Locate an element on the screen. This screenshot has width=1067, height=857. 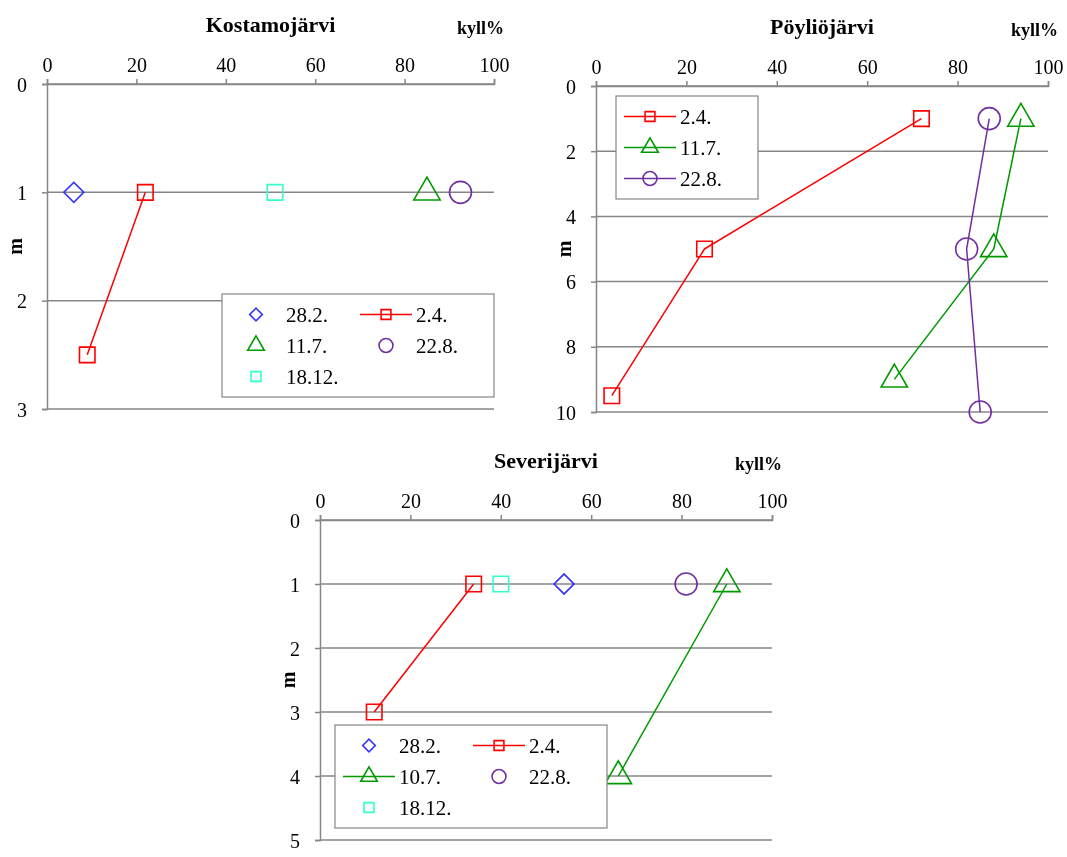
y-tick-label: 6 is located at coordinates (571, 282).